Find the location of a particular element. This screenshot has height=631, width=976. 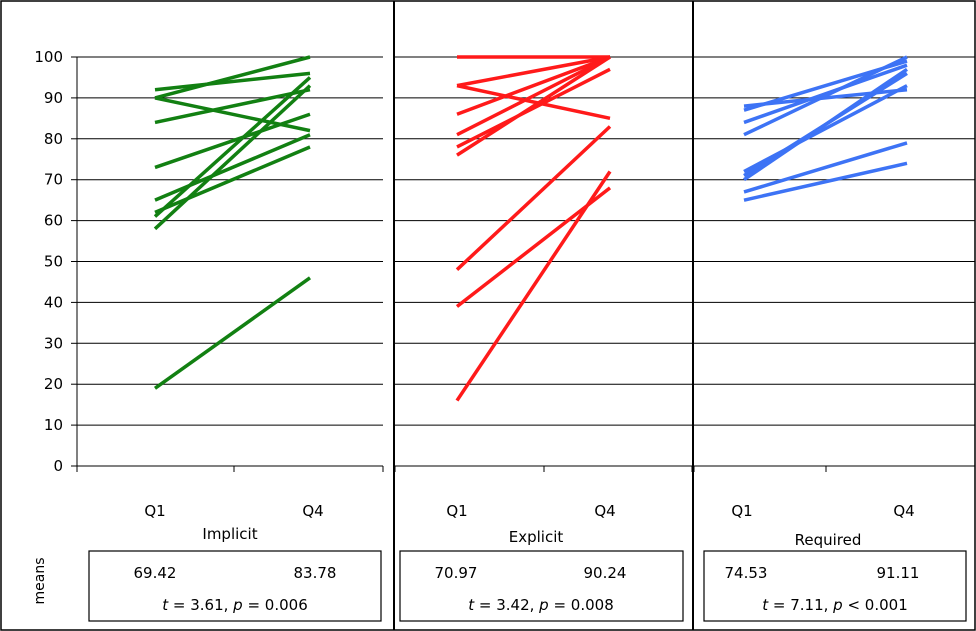

means-box-required is located at coordinates (835, 586).